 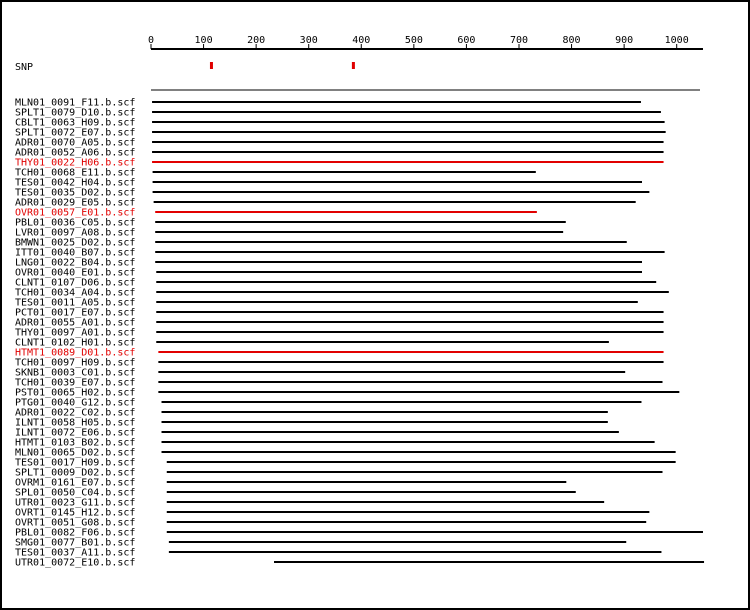 What do you see at coordinates (312, 343) in the screenshot?
I see `read-row: CLNT1_0102_H01.b.scf` at bounding box center [312, 343].